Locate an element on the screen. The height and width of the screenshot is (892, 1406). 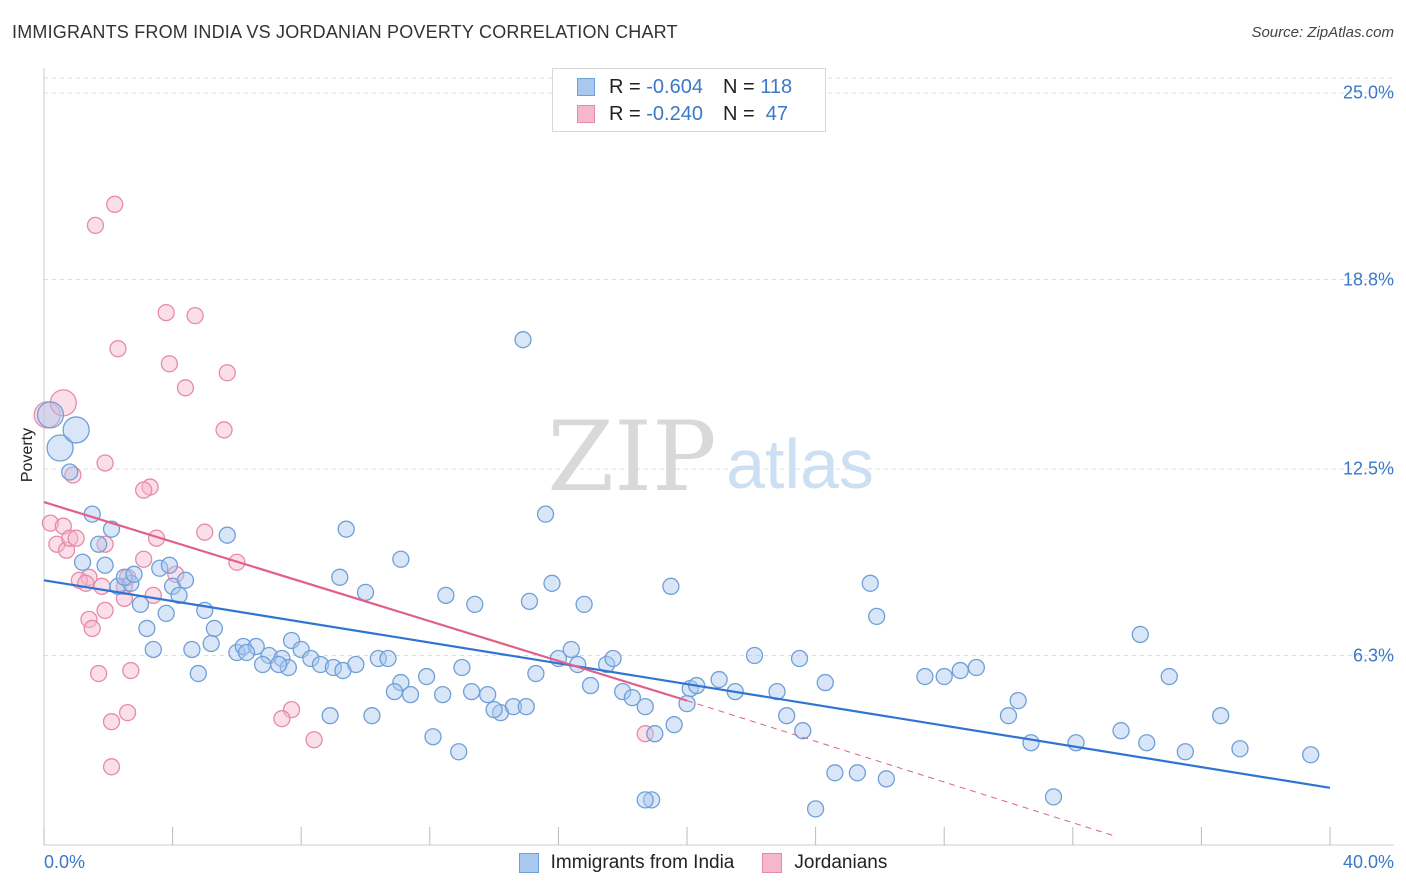
bottom-legend-jordanians: Jordanians is located at coordinates (824, 863).